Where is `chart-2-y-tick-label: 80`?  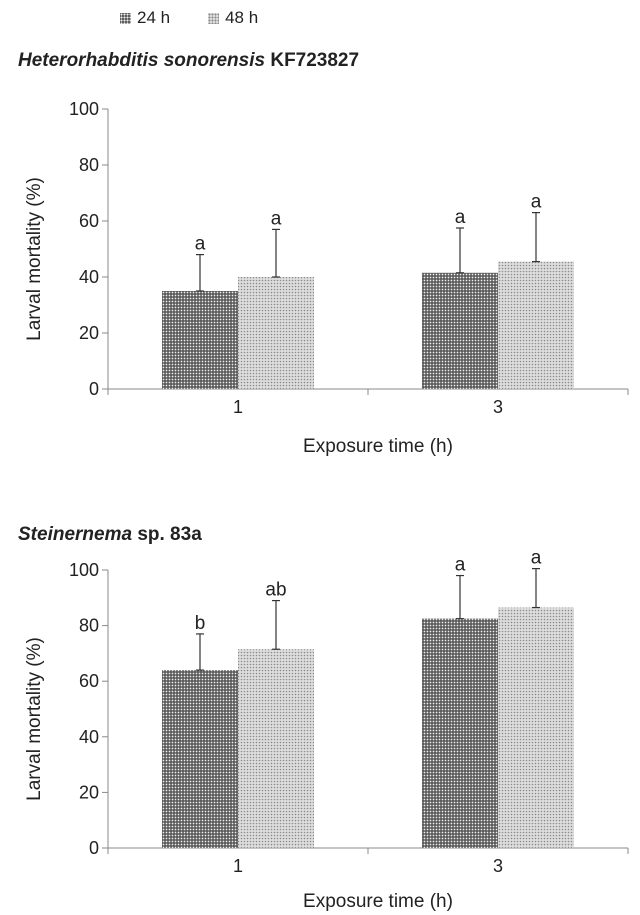 chart-2-y-tick-label: 80 is located at coordinates (89, 626).